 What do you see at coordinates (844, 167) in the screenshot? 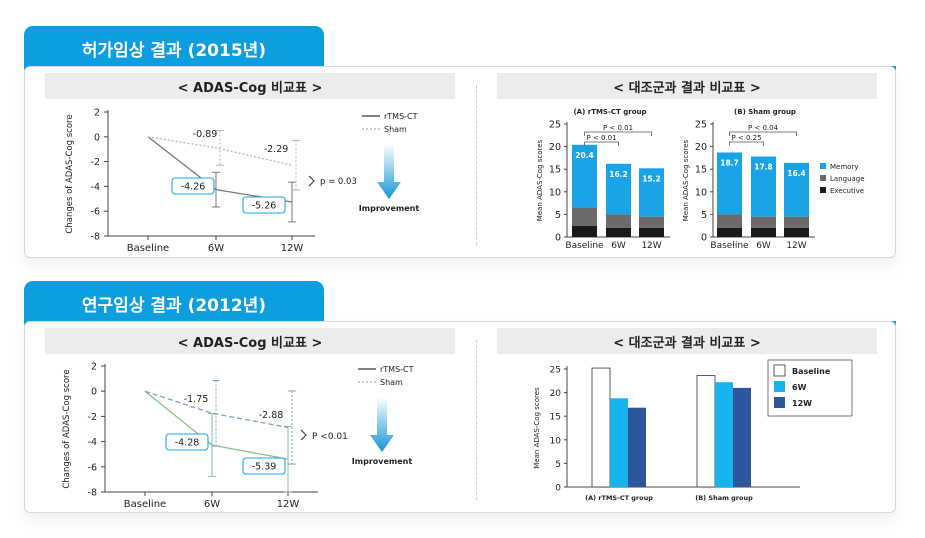
I see `legend-label: Memory` at bounding box center [844, 167].